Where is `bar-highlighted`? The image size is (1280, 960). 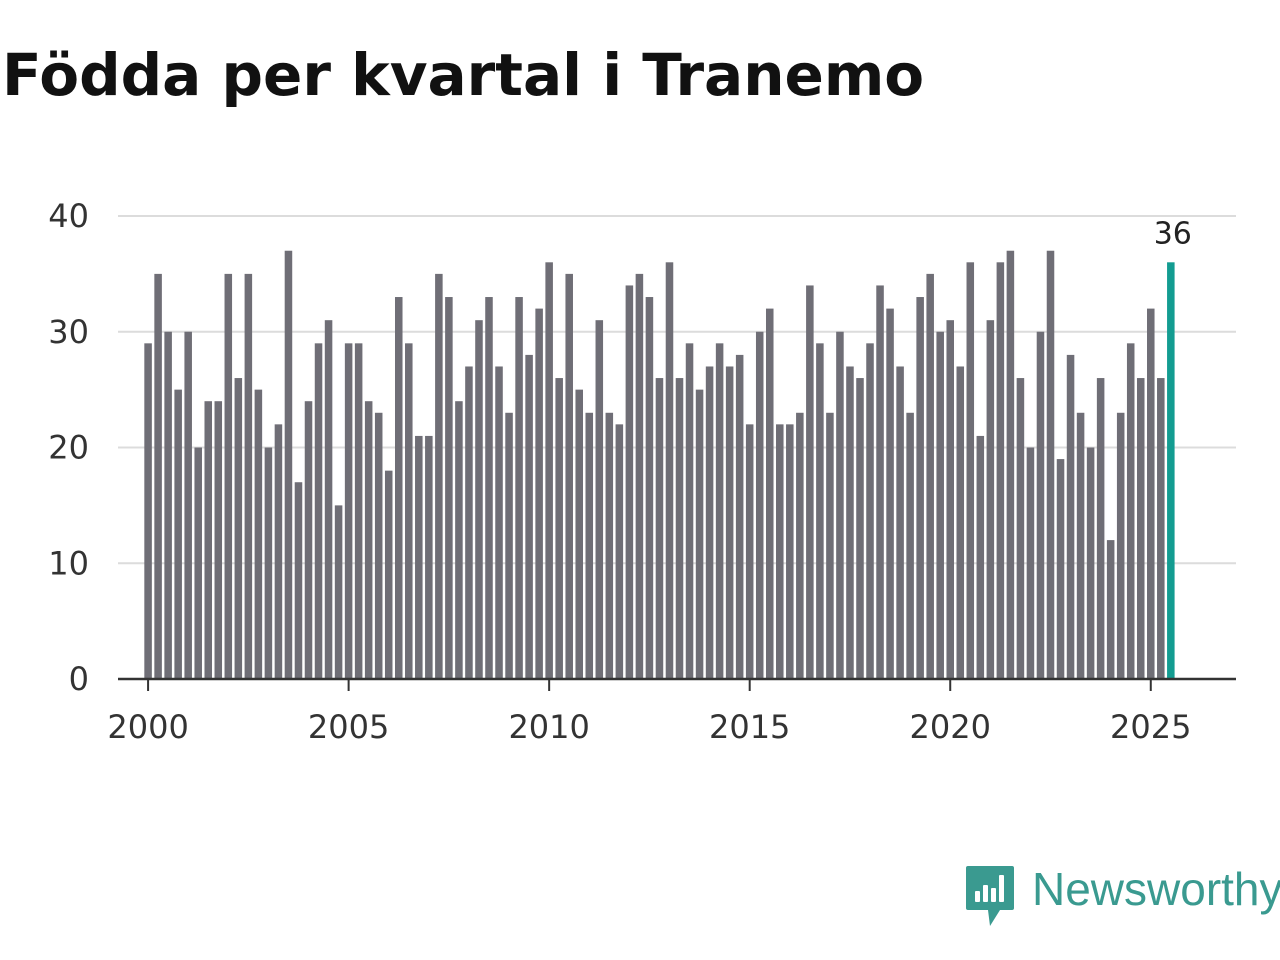 bar-highlighted is located at coordinates (1171, 470).